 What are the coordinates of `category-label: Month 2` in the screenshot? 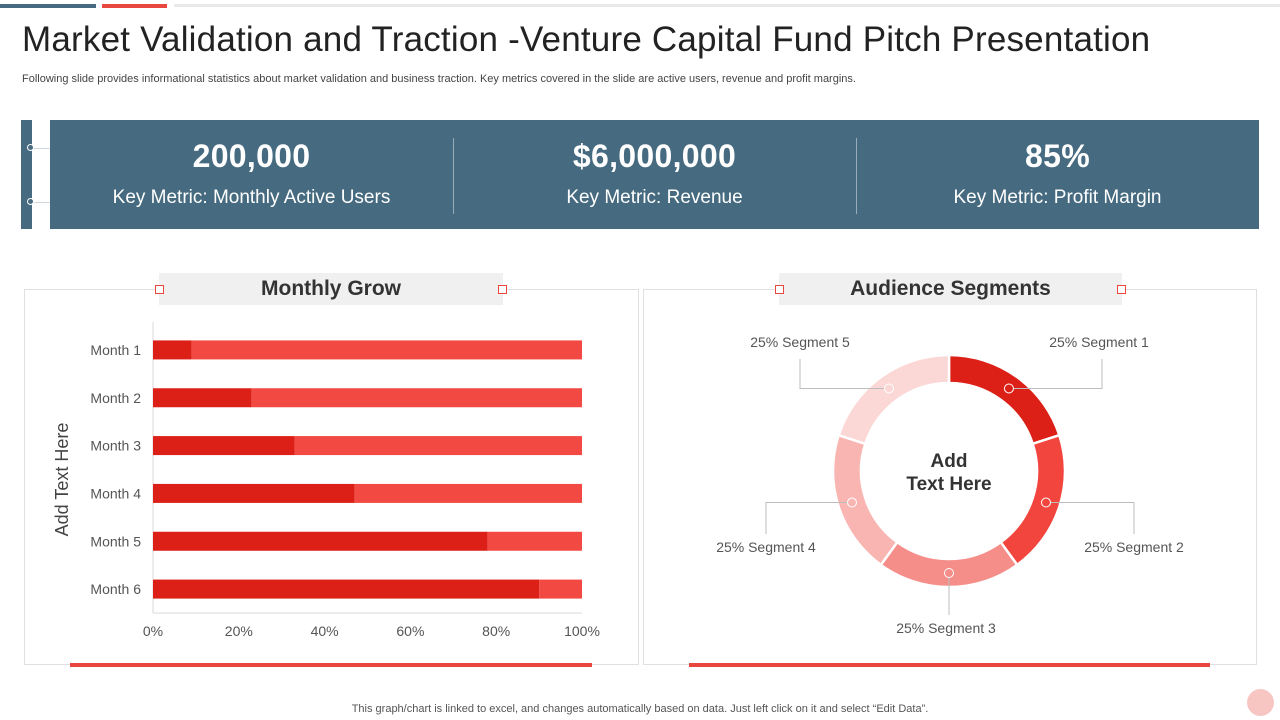 It's located at (115, 398).